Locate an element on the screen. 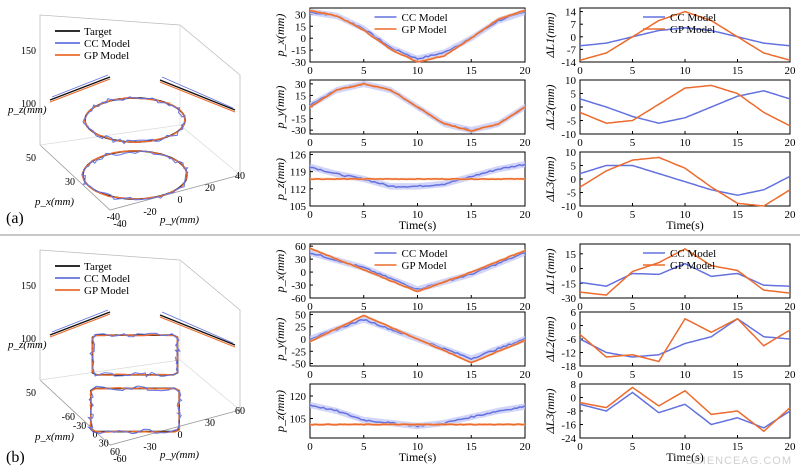 The height and width of the screenshot is (471, 800). legend-label: CC Model is located at coordinates (693, 254).